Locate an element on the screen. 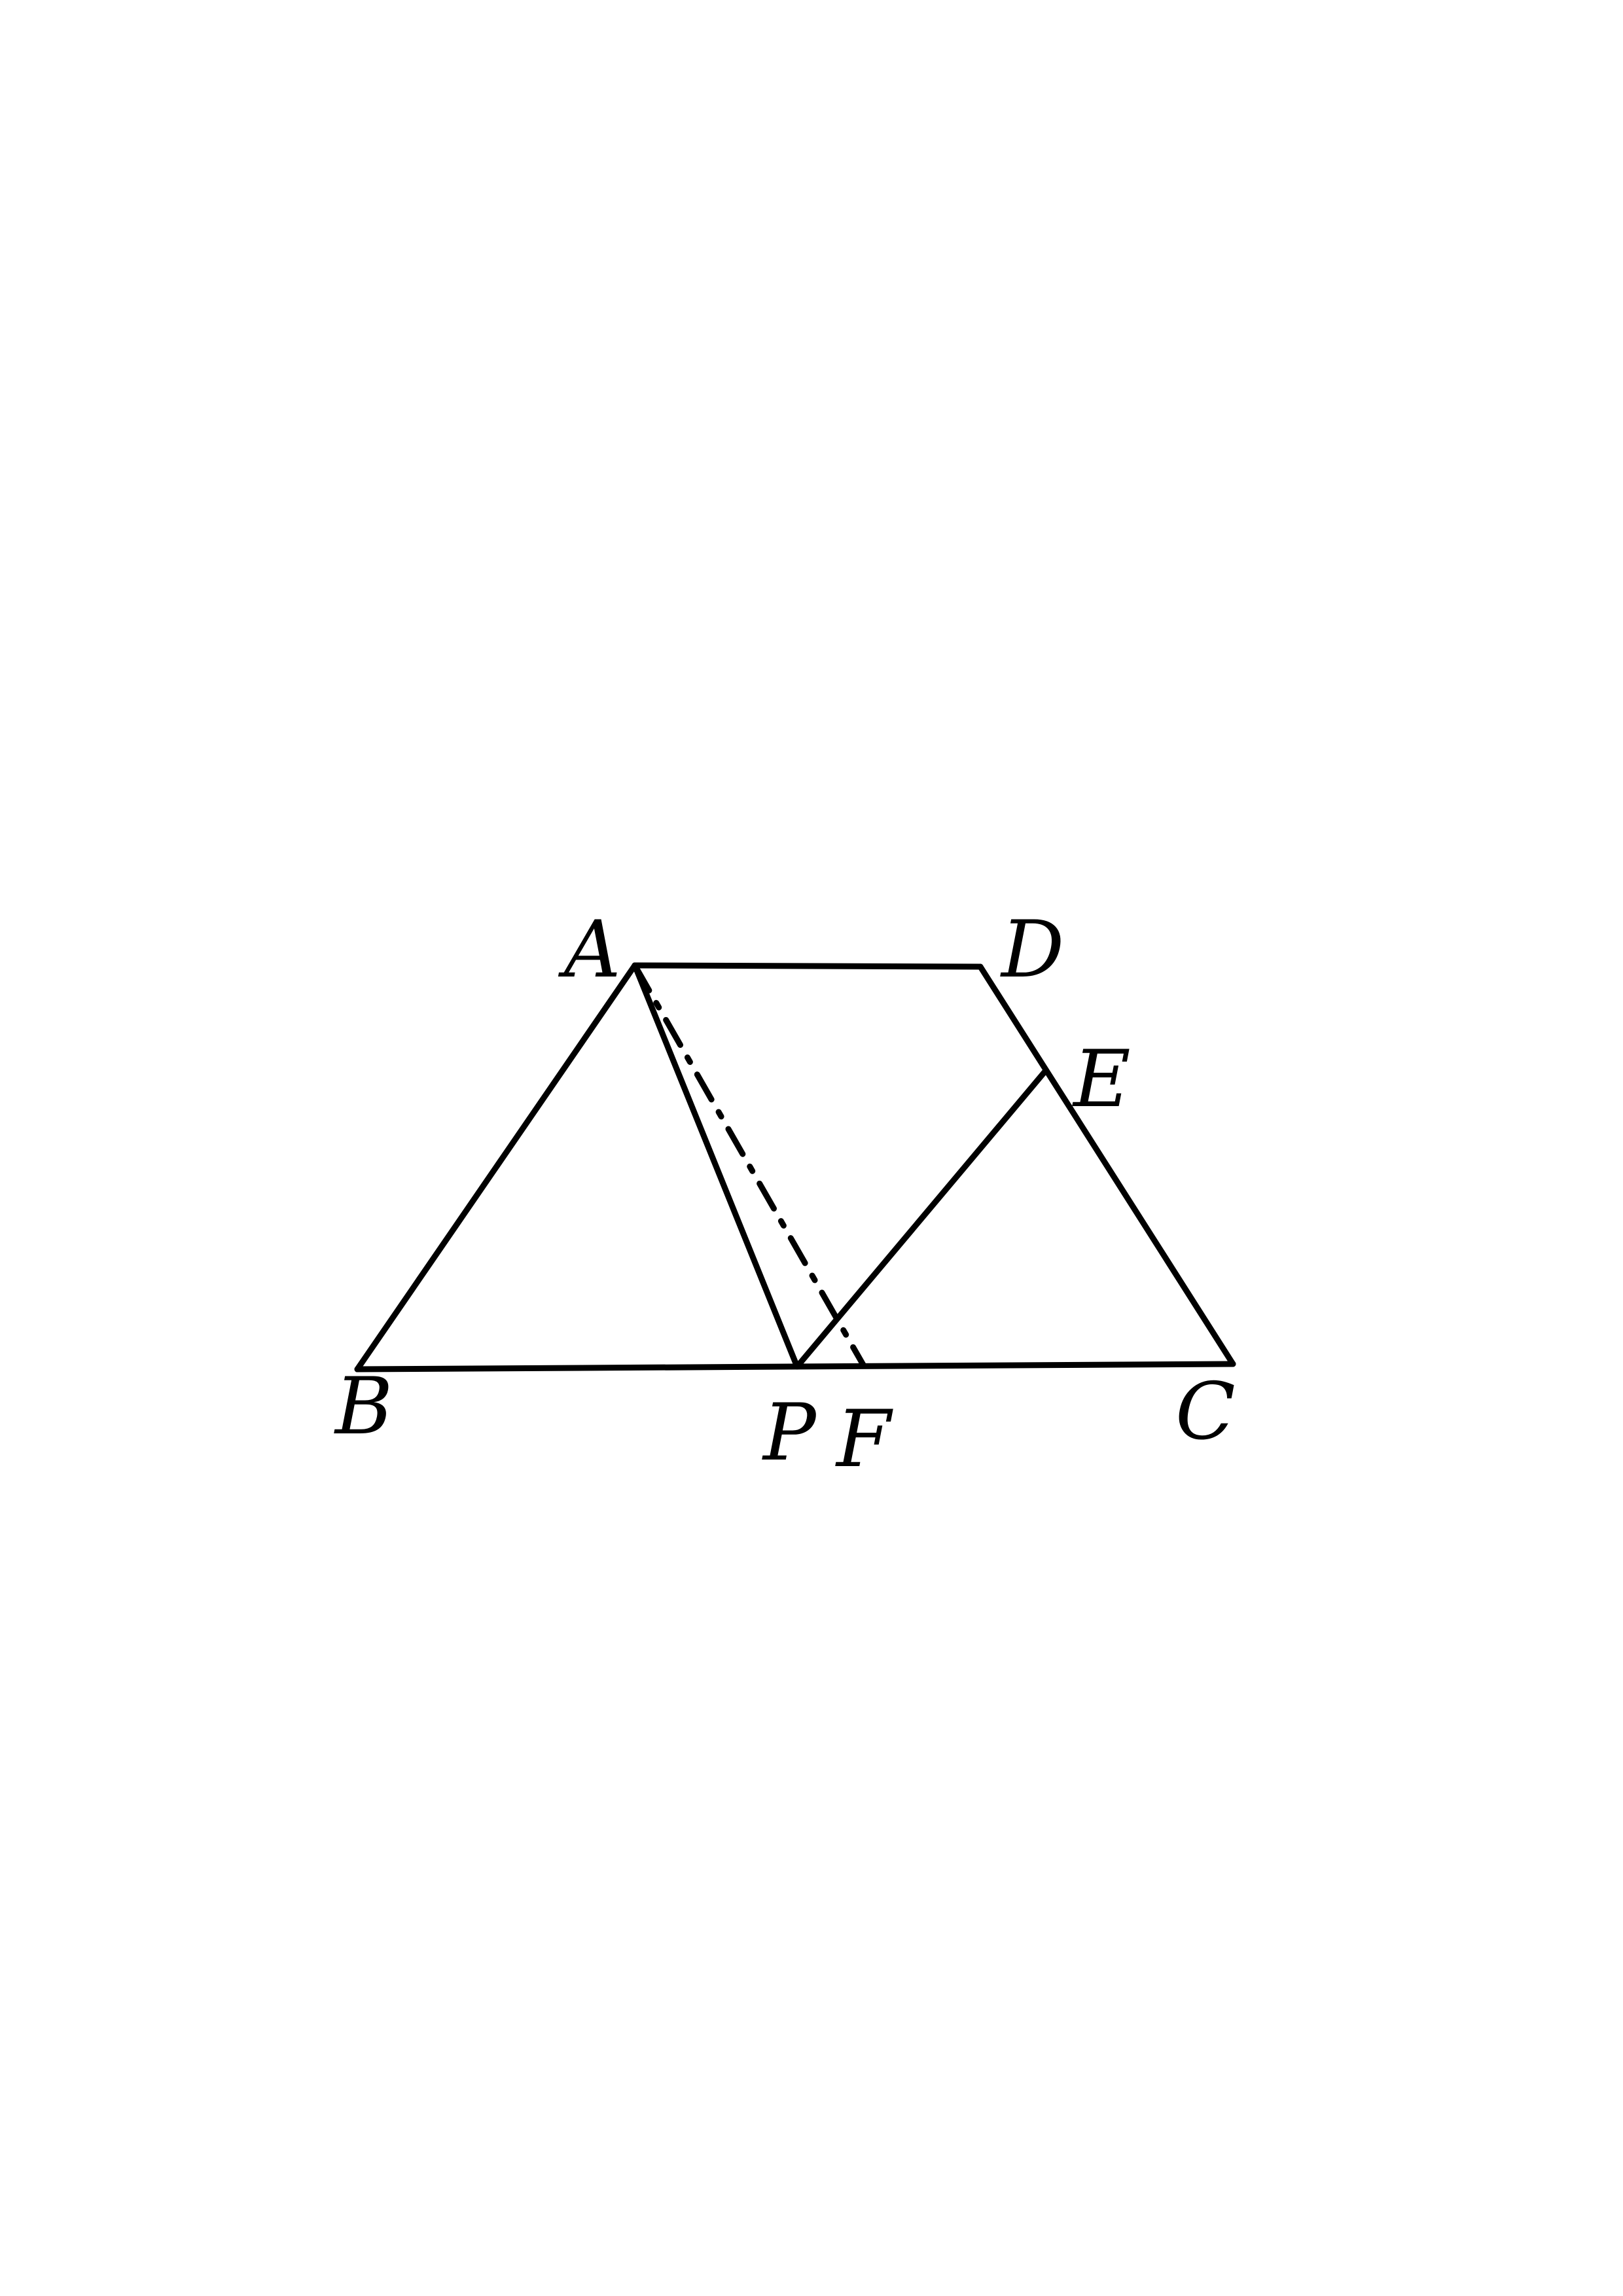 This screenshot has height=2296, width=1623. point-label-C: C is located at coordinates (1205, 1412).